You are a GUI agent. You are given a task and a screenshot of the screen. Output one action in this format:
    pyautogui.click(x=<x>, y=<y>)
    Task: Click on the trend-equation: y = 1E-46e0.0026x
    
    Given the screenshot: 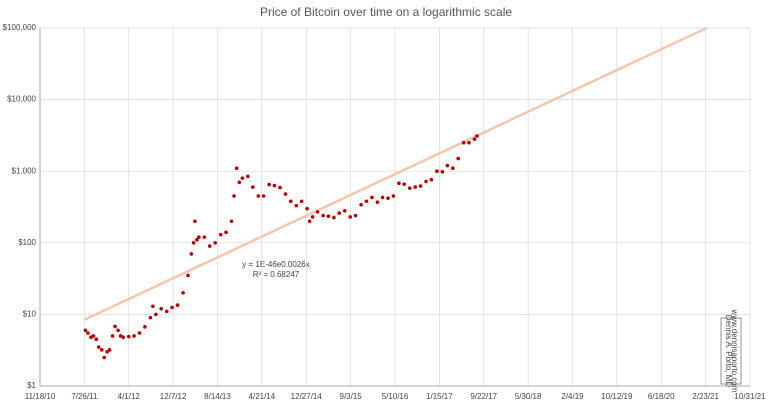 What is the action you would take?
    pyautogui.click(x=275, y=264)
    